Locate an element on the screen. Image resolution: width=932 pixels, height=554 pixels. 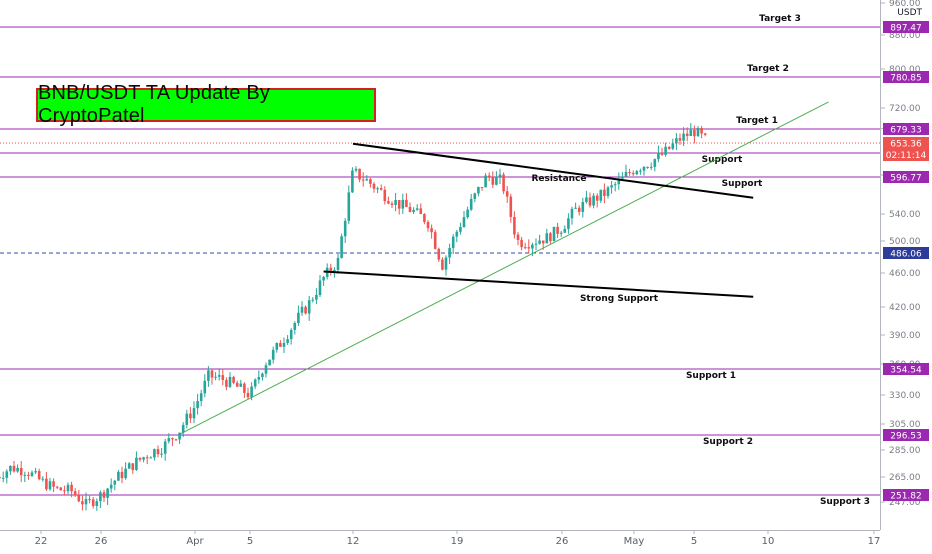
current-price-tag is located at coordinates (906, 149).